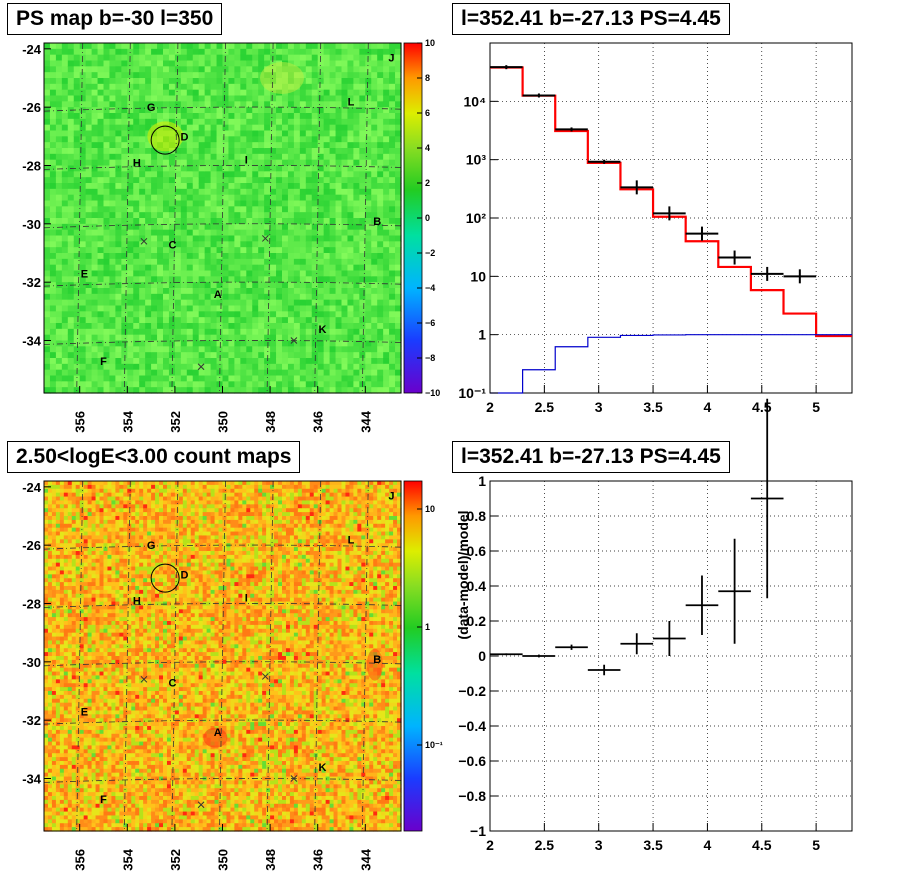 The image size is (898, 875). I want to click on y-tick-label: 1, so click(482, 481).